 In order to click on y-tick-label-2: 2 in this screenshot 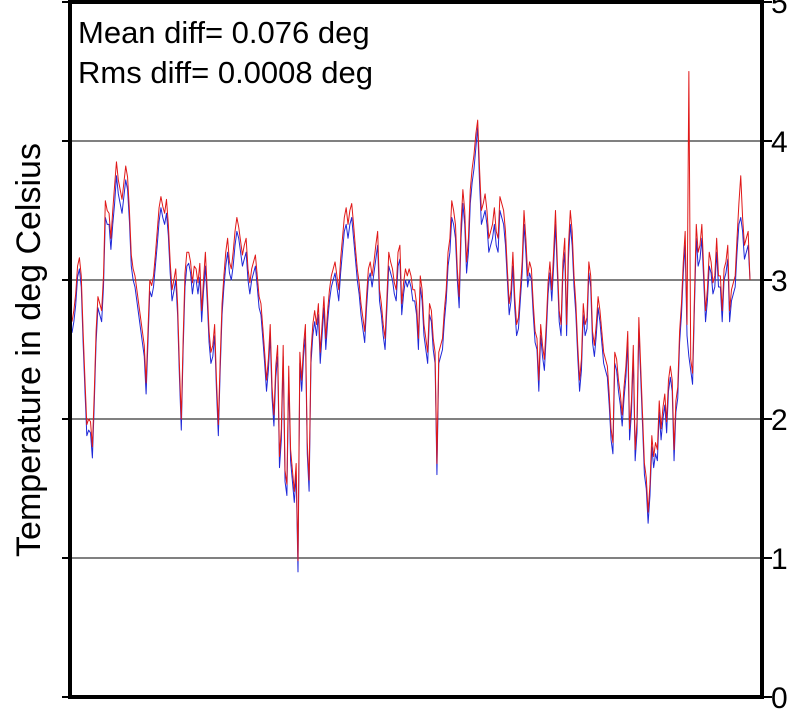, I will do `click(779, 420)`.